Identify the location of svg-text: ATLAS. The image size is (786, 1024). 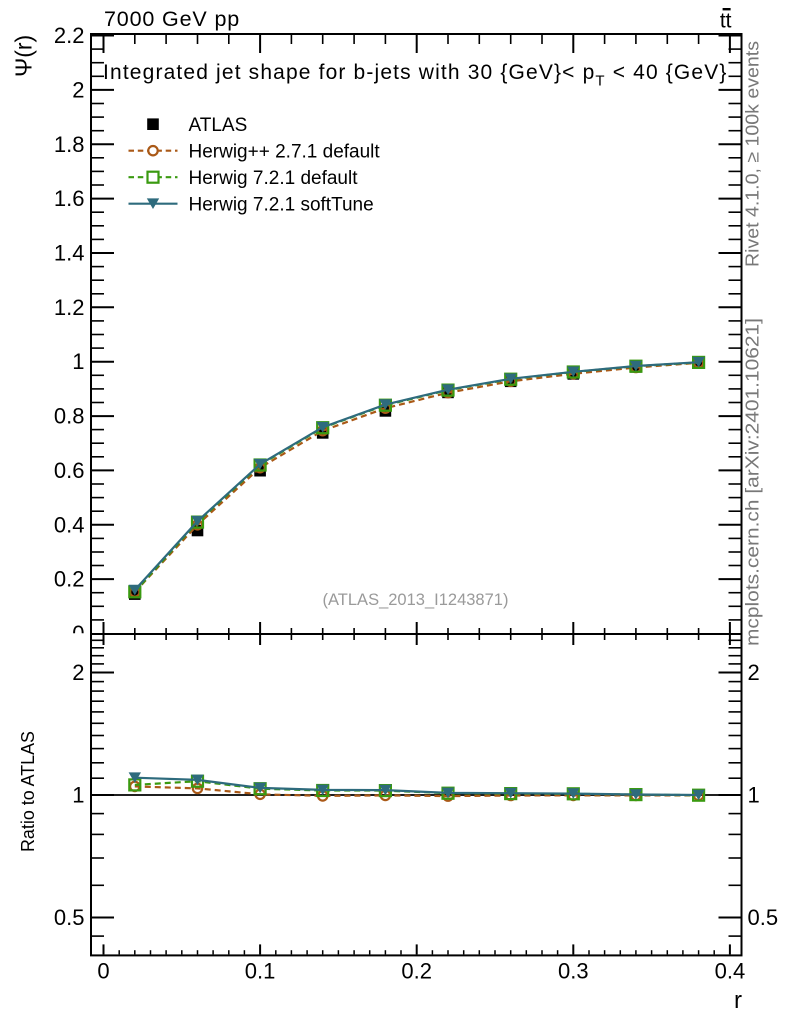
(218, 125).